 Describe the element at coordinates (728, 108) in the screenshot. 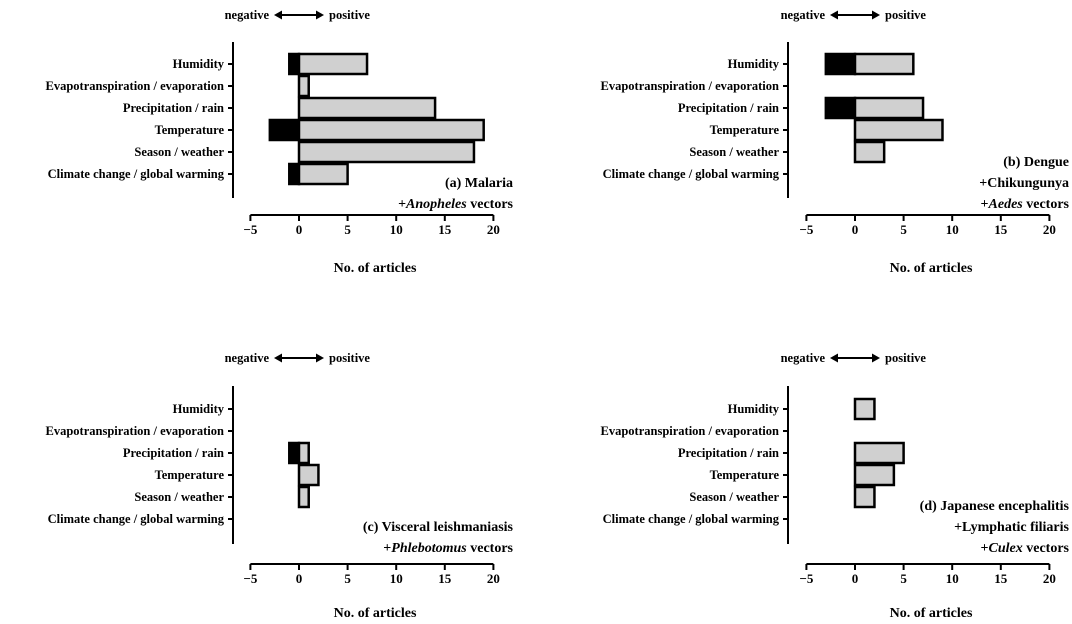

I see `category-label-b-2: Precipitation / rain` at that location.